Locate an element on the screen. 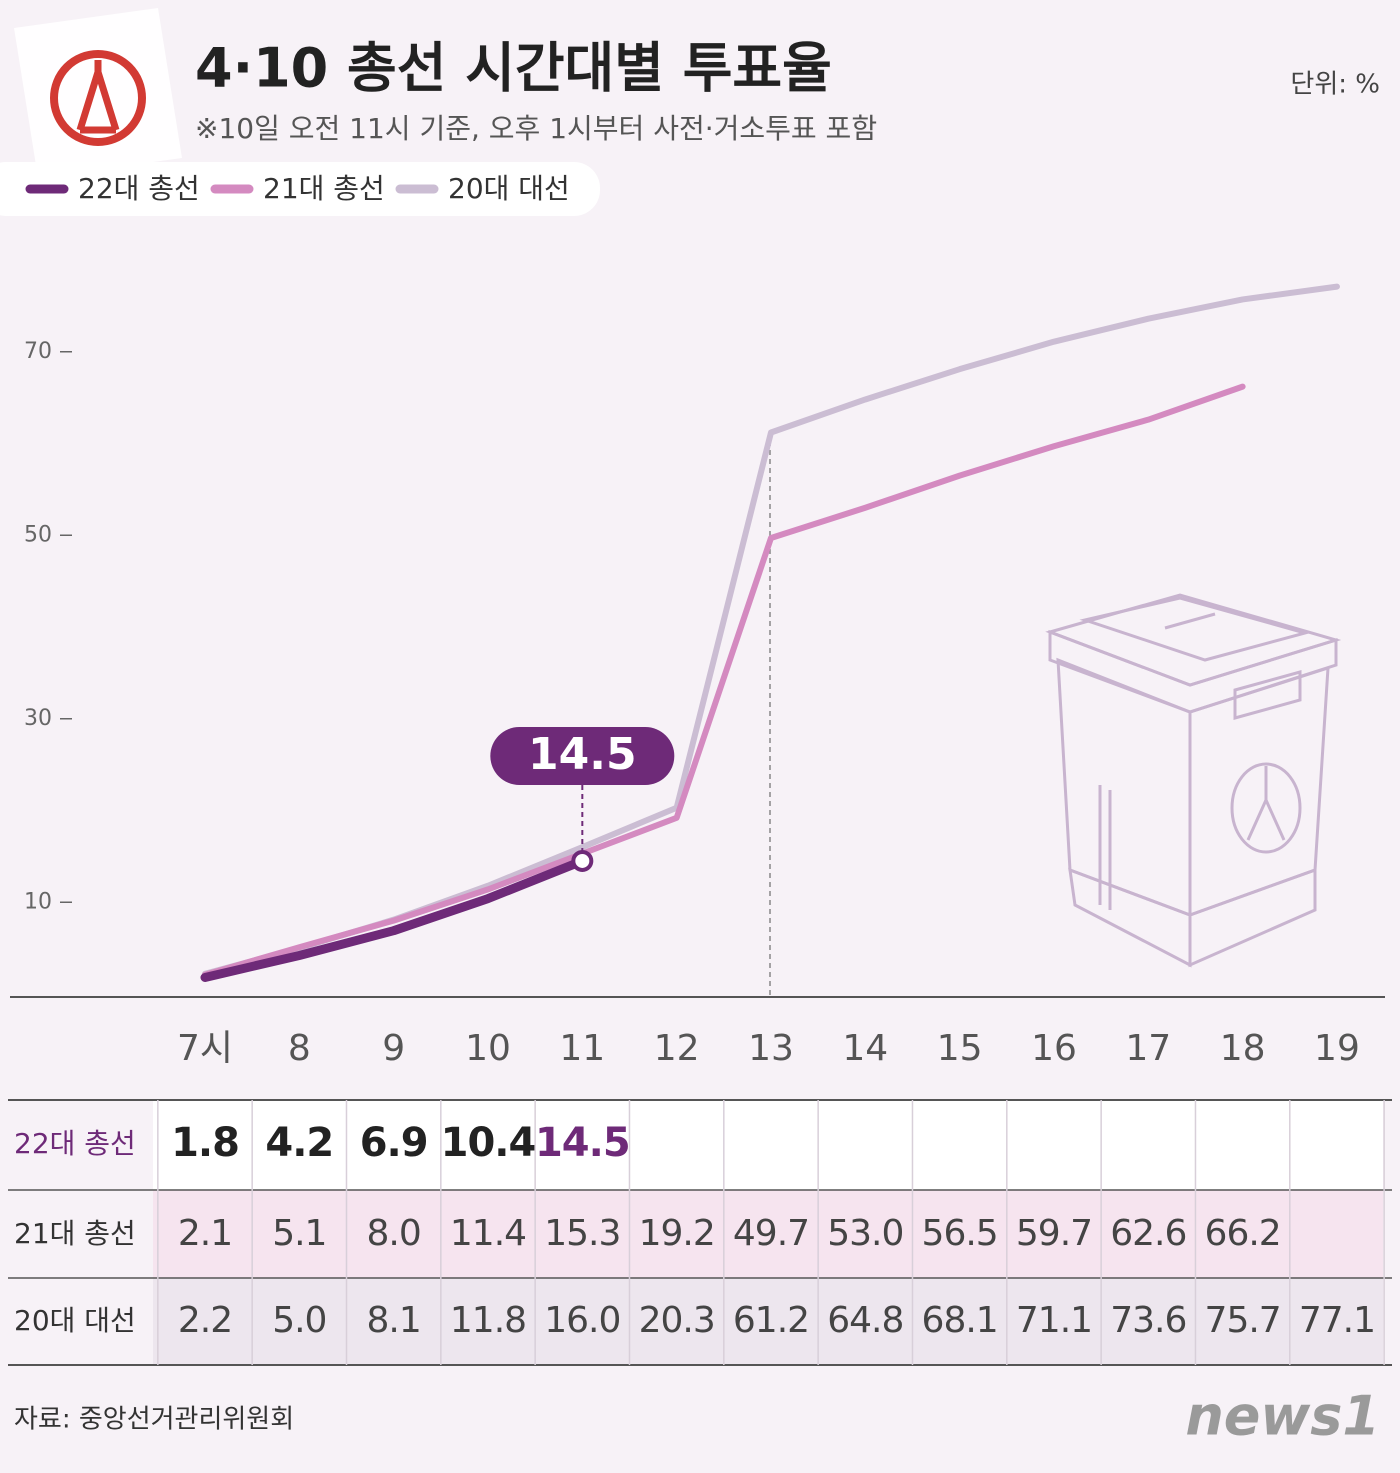  table-row-label: 22대 총선 is located at coordinates (75, 1143).